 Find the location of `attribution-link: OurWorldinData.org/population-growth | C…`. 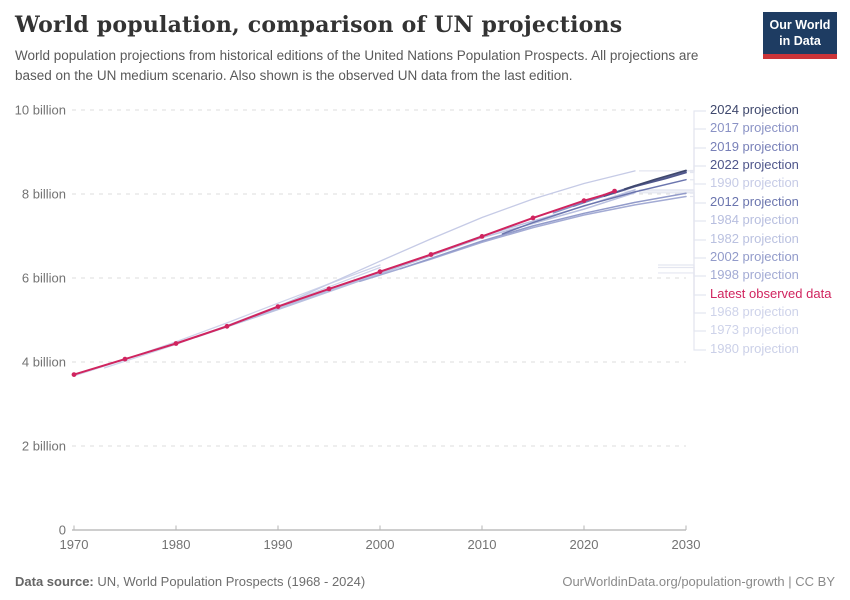

attribution-link: OurWorldinData.org/population-growth | C… is located at coordinates (698, 581).